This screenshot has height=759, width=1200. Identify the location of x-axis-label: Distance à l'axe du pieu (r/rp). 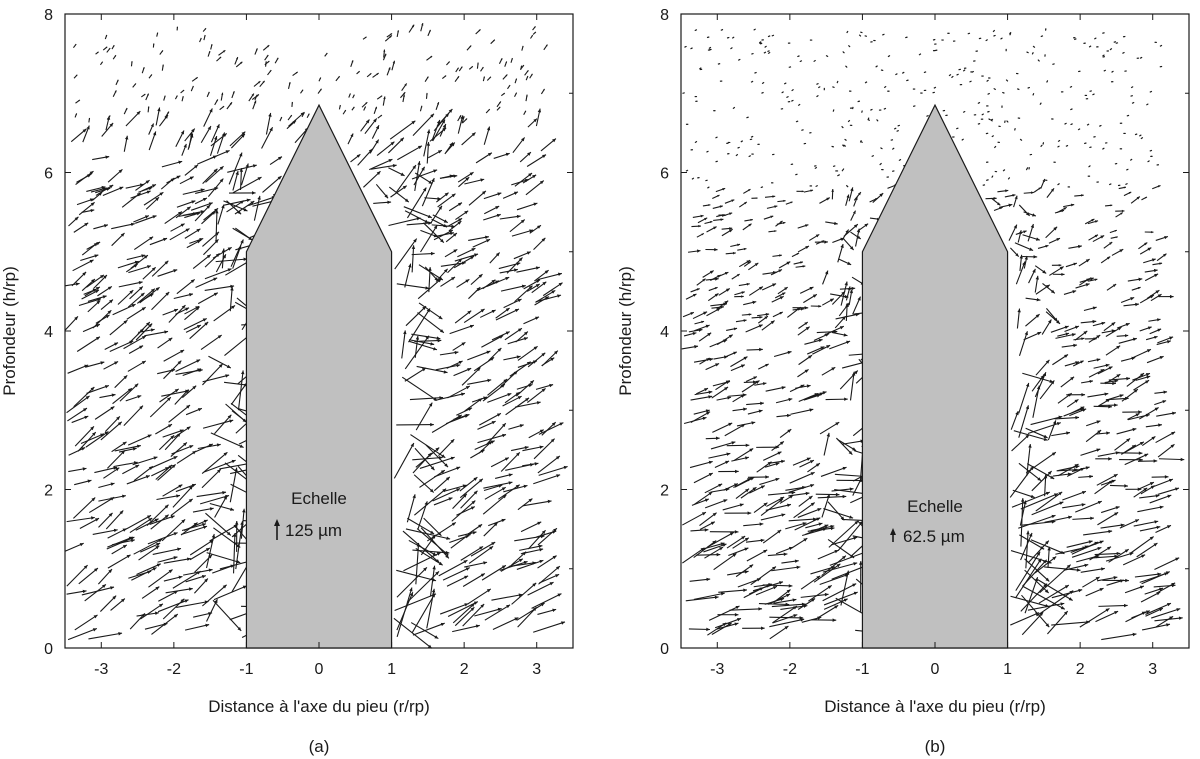
(319, 706).